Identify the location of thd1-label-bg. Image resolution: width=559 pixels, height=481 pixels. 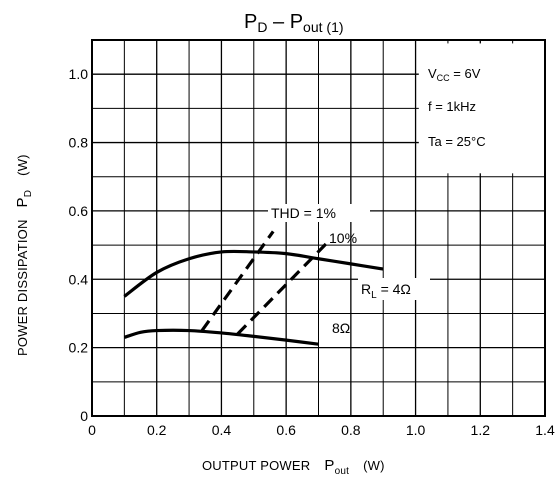
(319, 213).